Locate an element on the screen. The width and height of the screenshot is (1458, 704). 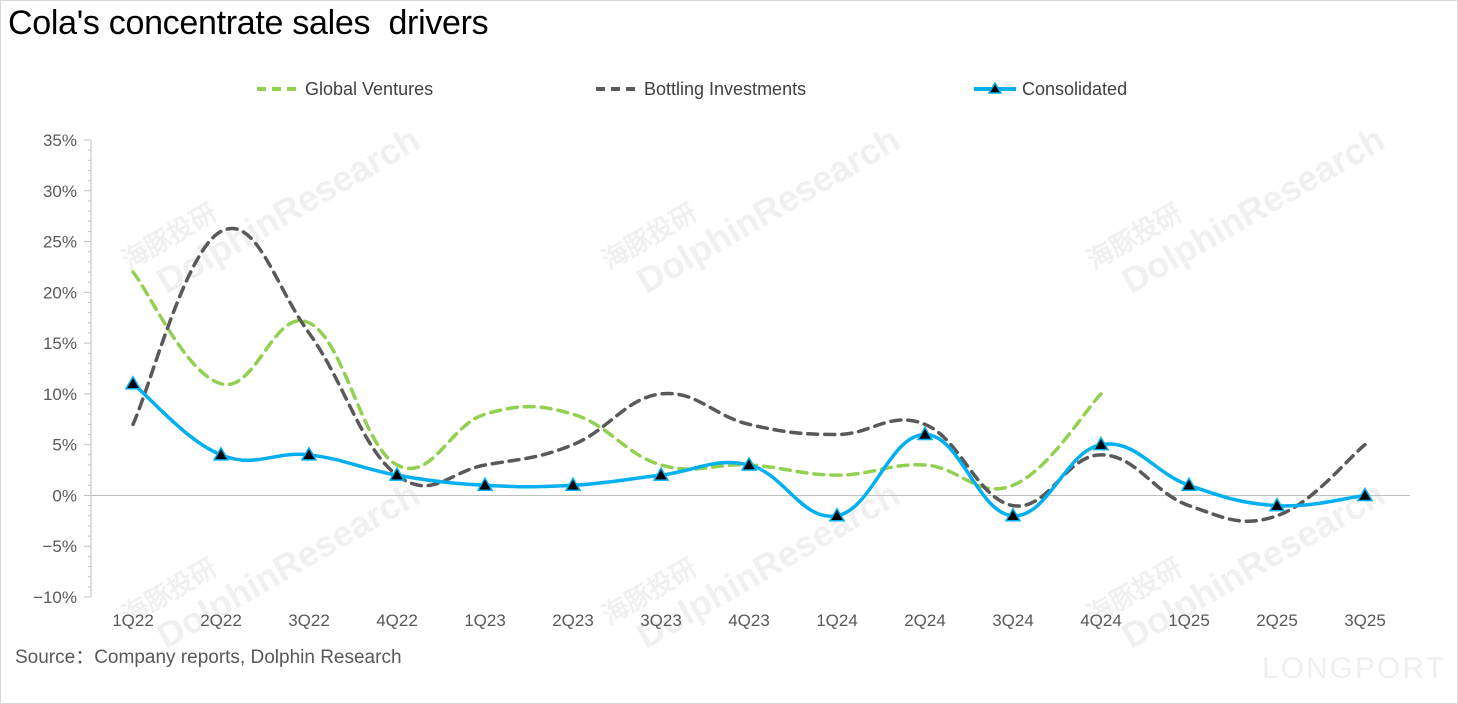
legend-global-ventures-label: Global Ventures is located at coordinates (369, 88).